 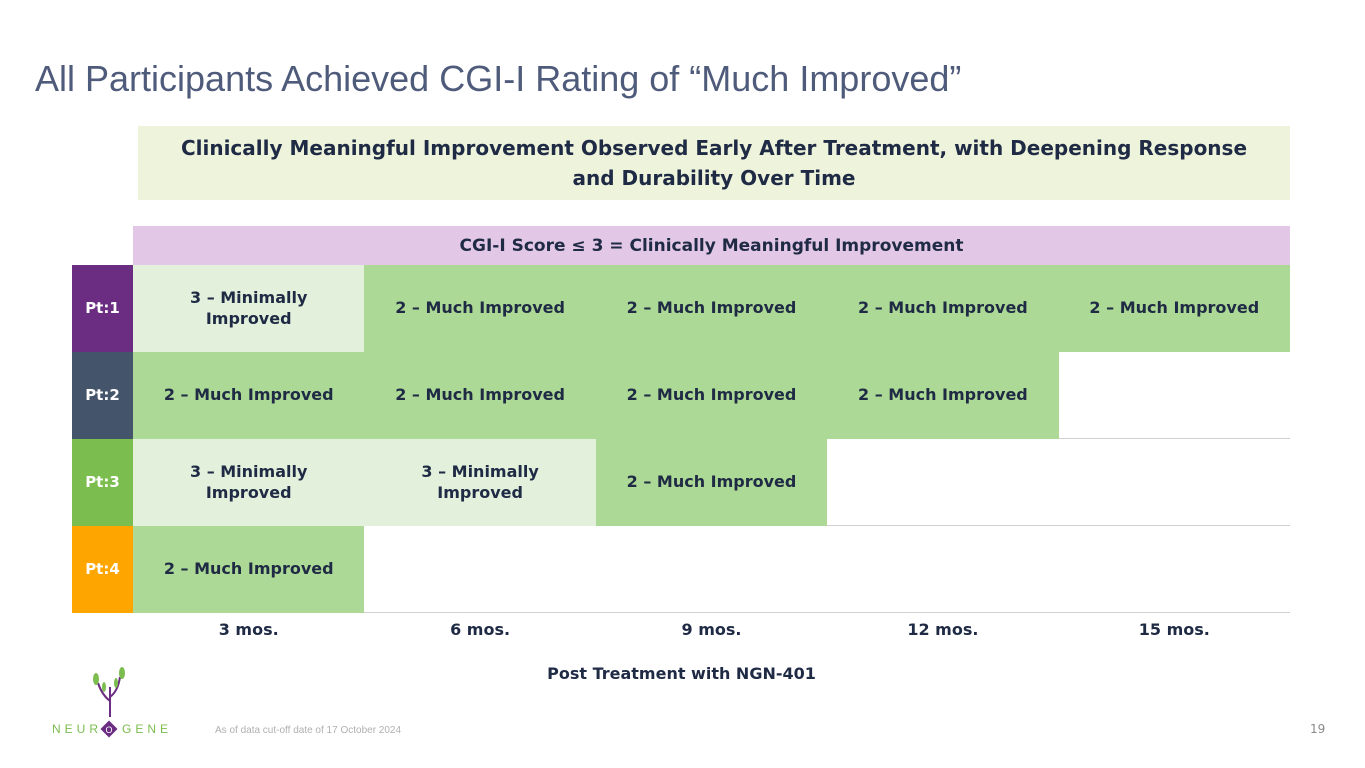 What do you see at coordinates (1318, 729) in the screenshot?
I see `page-number: 19` at bounding box center [1318, 729].